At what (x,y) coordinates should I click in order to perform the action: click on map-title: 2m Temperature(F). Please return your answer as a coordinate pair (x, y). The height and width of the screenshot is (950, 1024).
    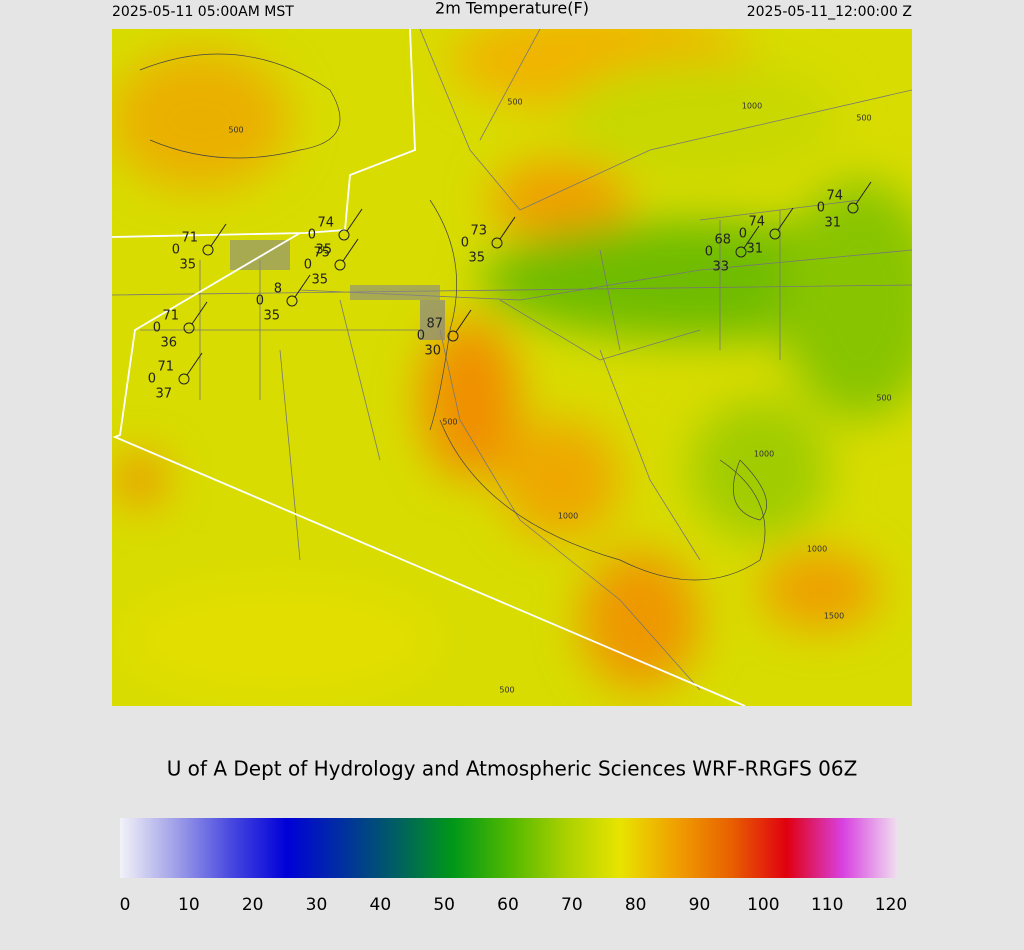
    Looking at the image, I should click on (512, 9).